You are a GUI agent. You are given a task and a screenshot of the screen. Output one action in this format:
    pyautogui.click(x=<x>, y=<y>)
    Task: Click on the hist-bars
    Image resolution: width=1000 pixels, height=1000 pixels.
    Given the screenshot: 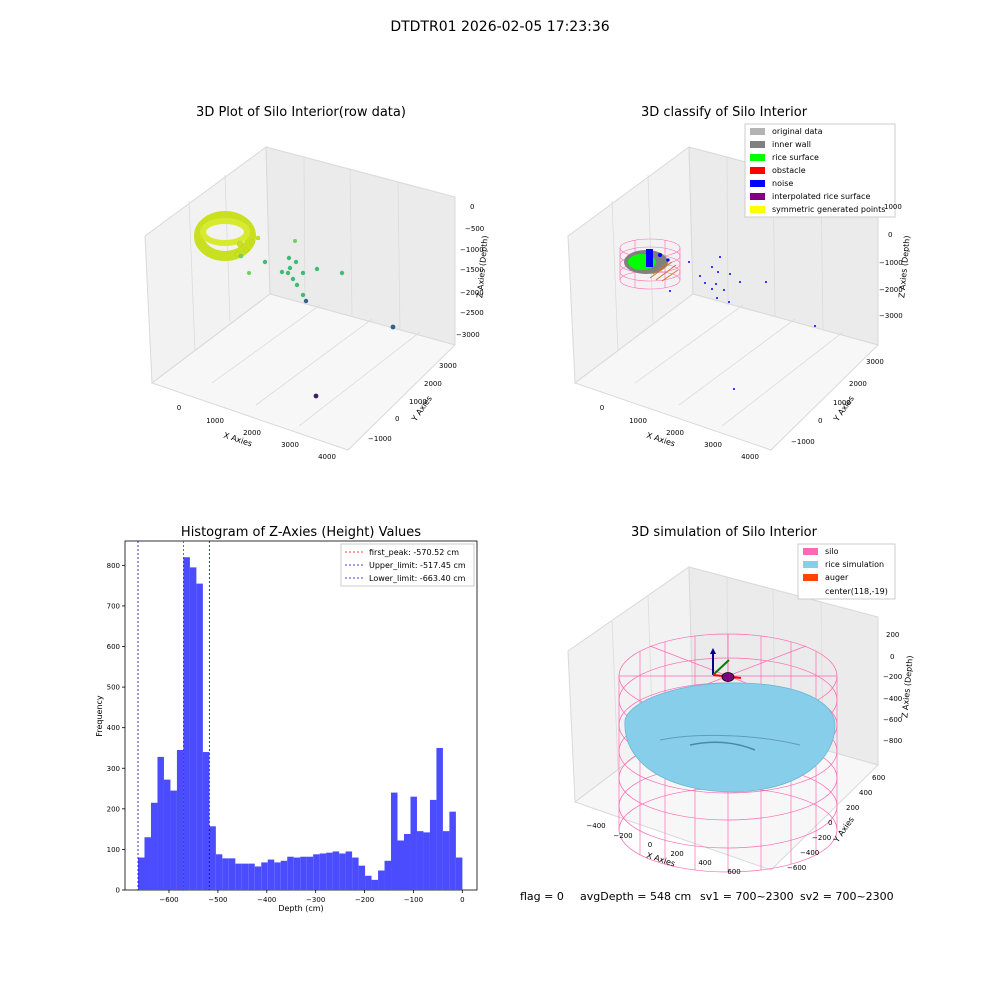 What is the action you would take?
    pyautogui.click(x=300, y=723)
    